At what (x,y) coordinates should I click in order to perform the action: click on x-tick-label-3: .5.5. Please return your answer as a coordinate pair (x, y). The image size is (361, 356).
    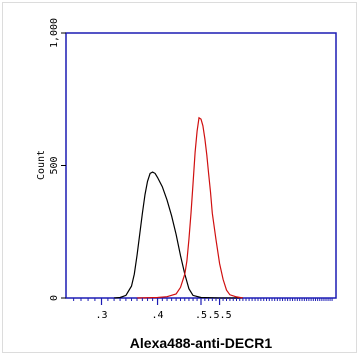
    Looking at the image, I should click on (220, 315).